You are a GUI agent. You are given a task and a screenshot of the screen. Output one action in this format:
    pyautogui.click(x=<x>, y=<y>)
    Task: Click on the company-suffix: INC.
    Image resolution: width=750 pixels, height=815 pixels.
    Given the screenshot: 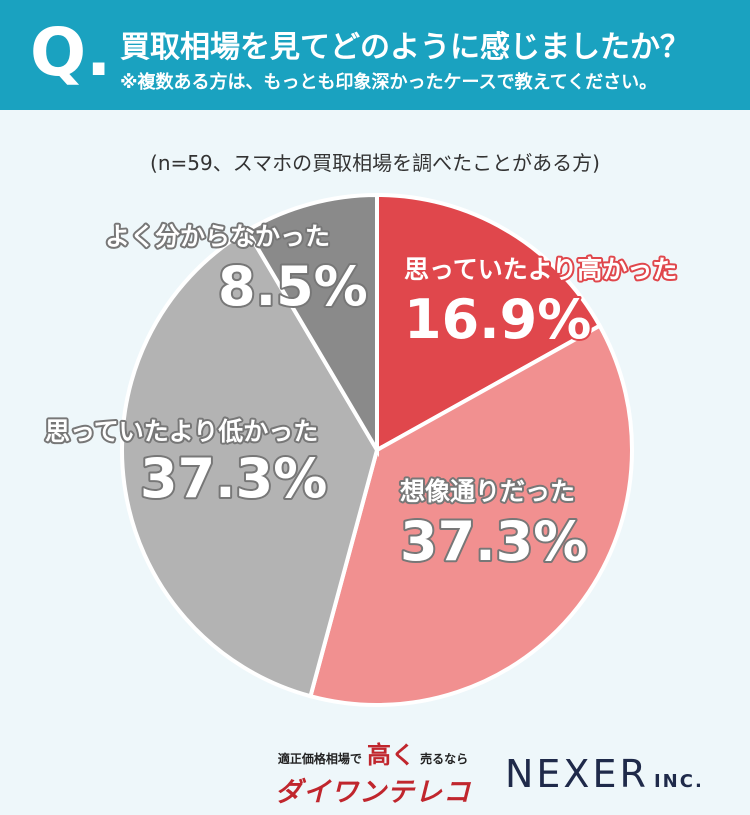 What is the action you would take?
    pyautogui.click(x=678, y=781)
    